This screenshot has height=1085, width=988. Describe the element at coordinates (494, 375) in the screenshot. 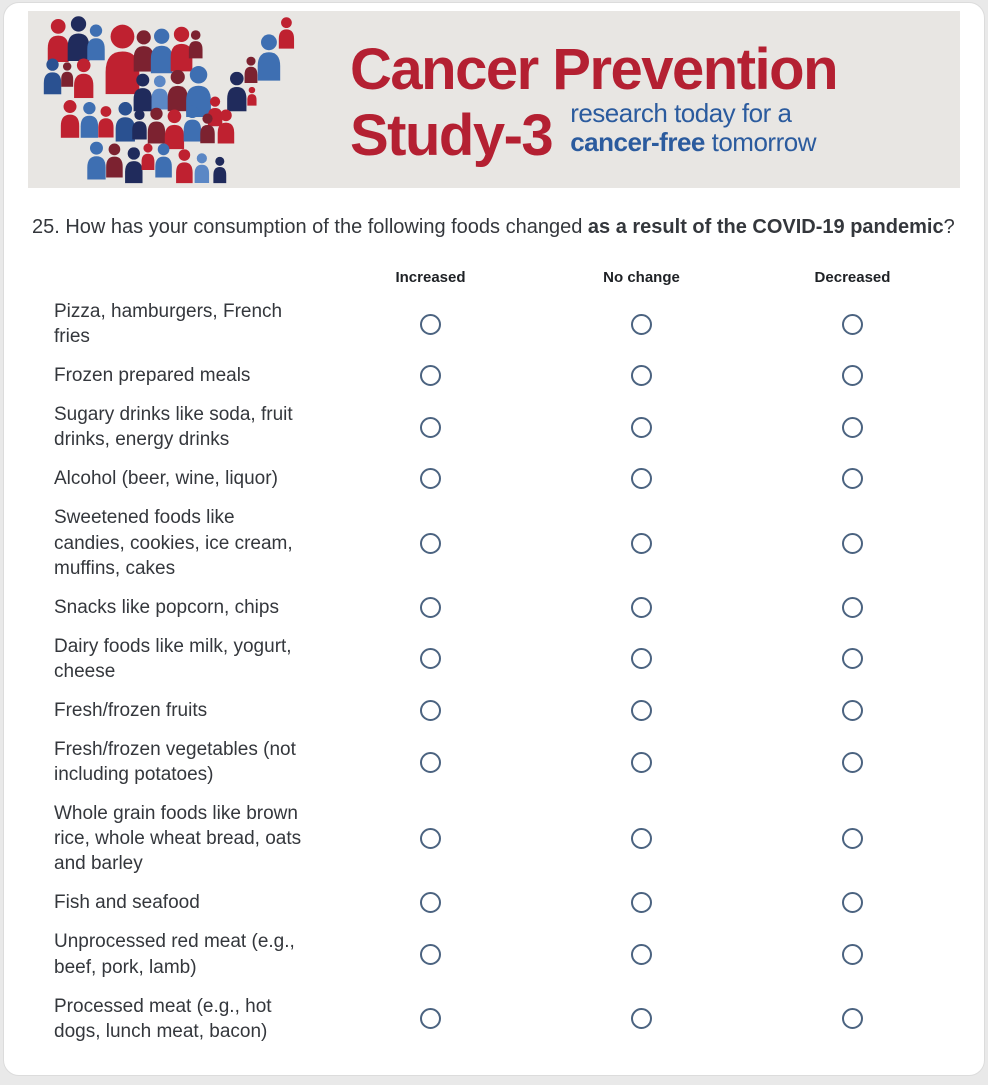

I see `food-row: Frozen prepared meals` at that location.